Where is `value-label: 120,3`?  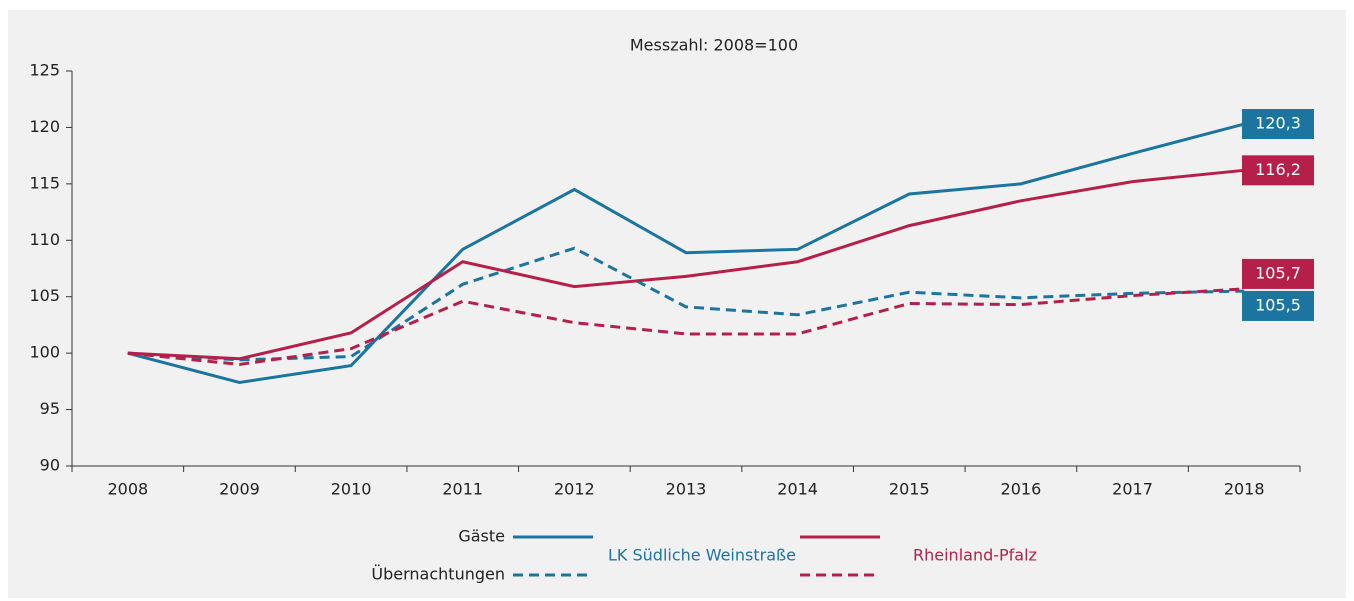 value-label: 120,3 is located at coordinates (1278, 123).